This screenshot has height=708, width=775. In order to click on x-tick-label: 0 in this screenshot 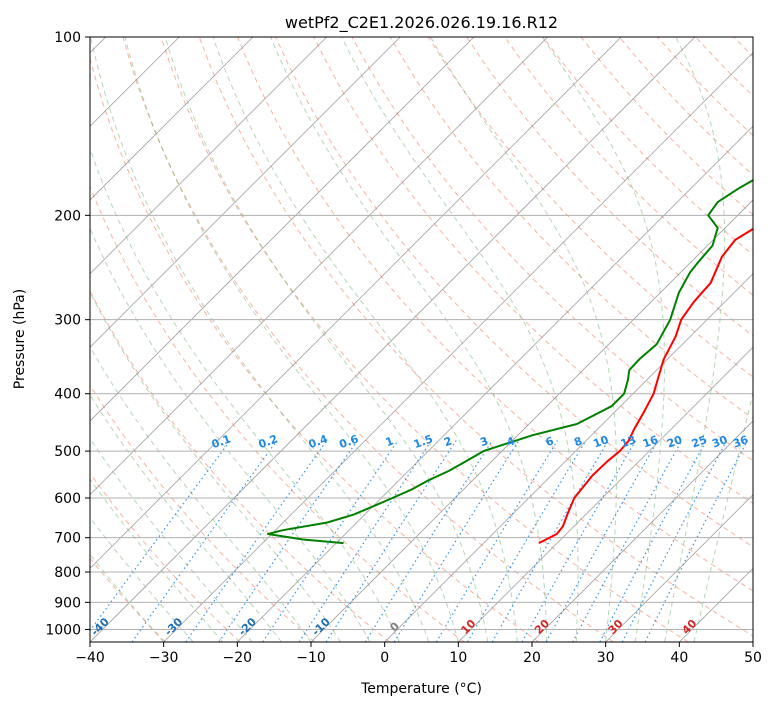, I will do `click(384, 658)`.